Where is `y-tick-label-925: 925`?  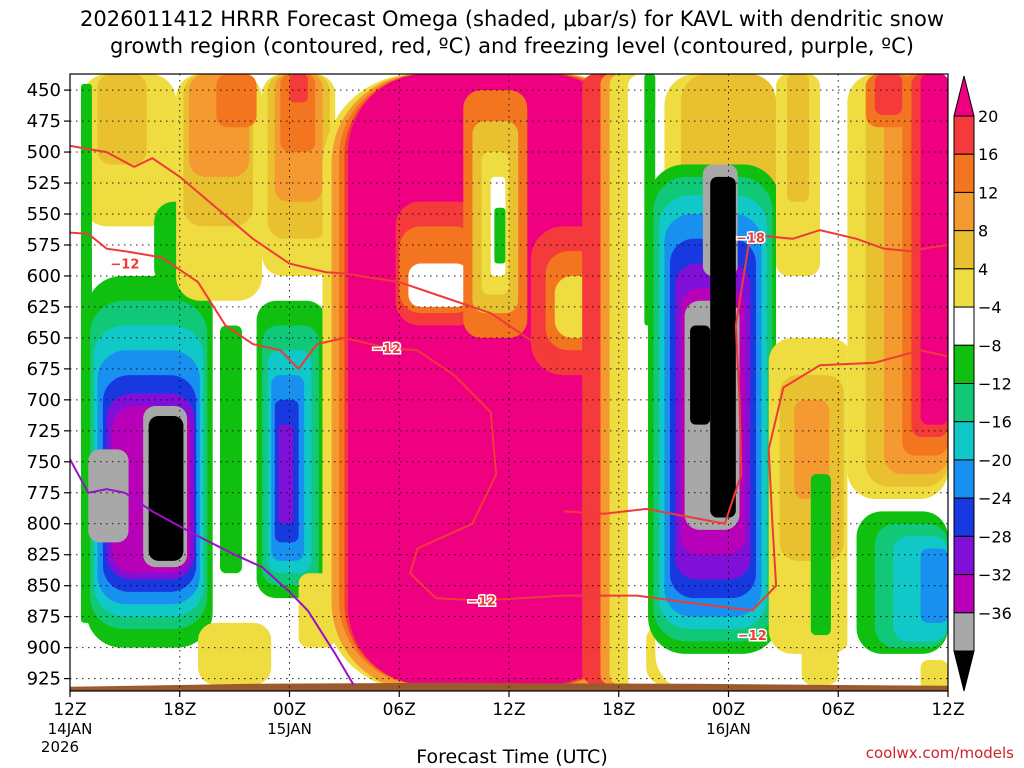 y-tick-label-925: 925 is located at coordinates (44, 679).